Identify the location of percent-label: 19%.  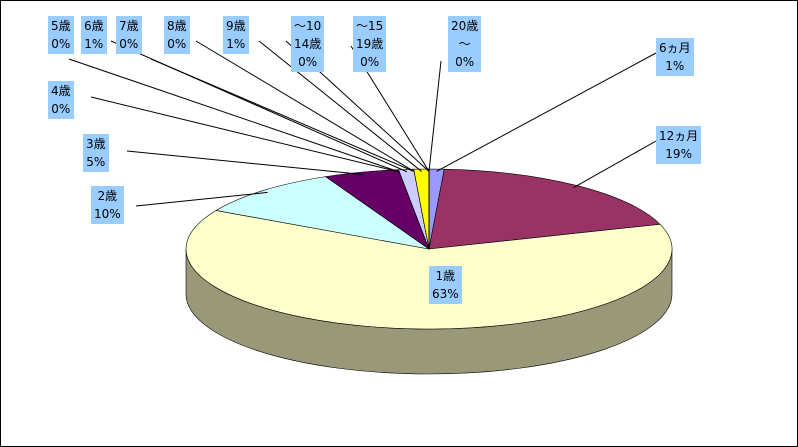
(678, 154).